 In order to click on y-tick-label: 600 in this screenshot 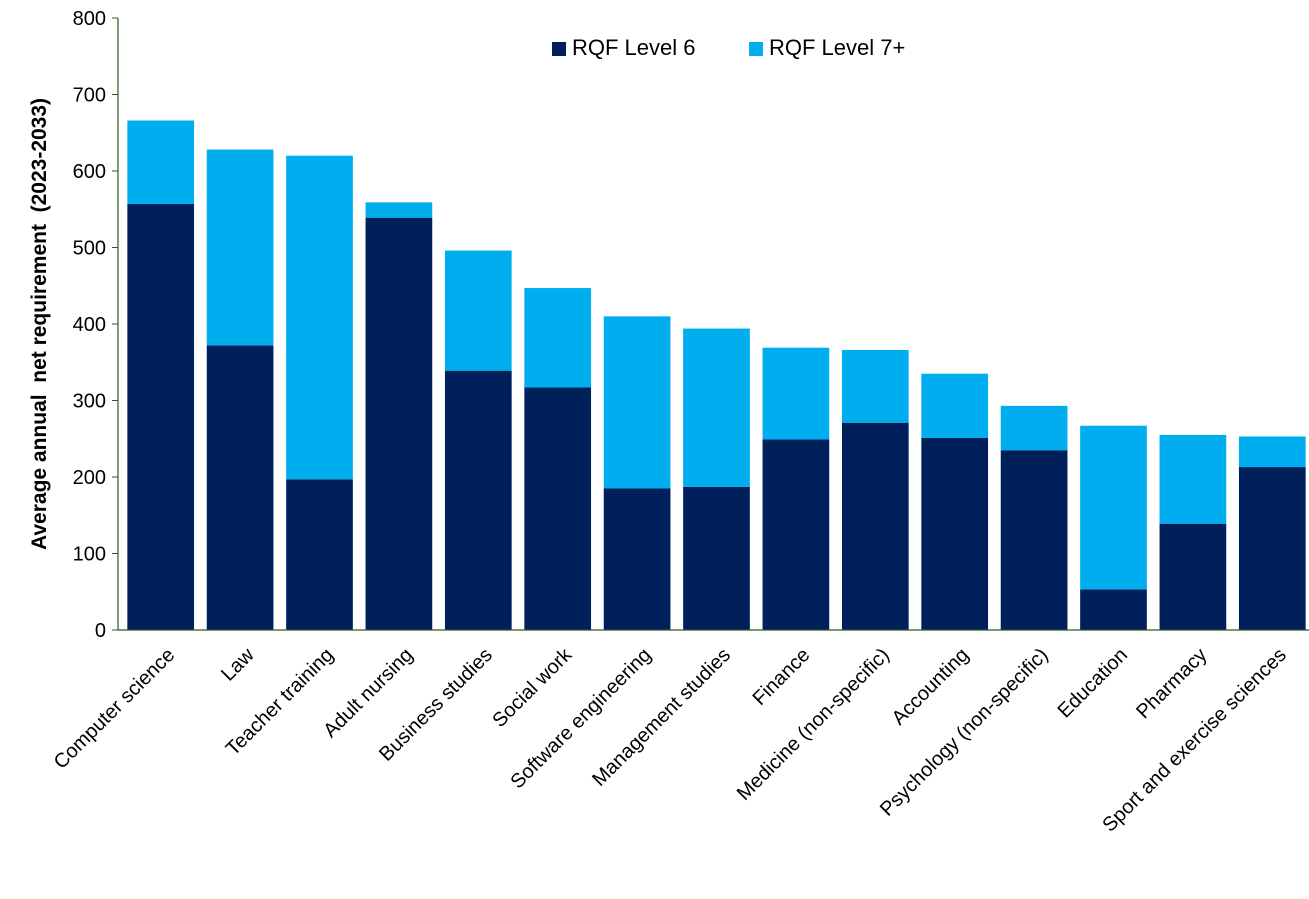, I will do `click(89, 172)`.